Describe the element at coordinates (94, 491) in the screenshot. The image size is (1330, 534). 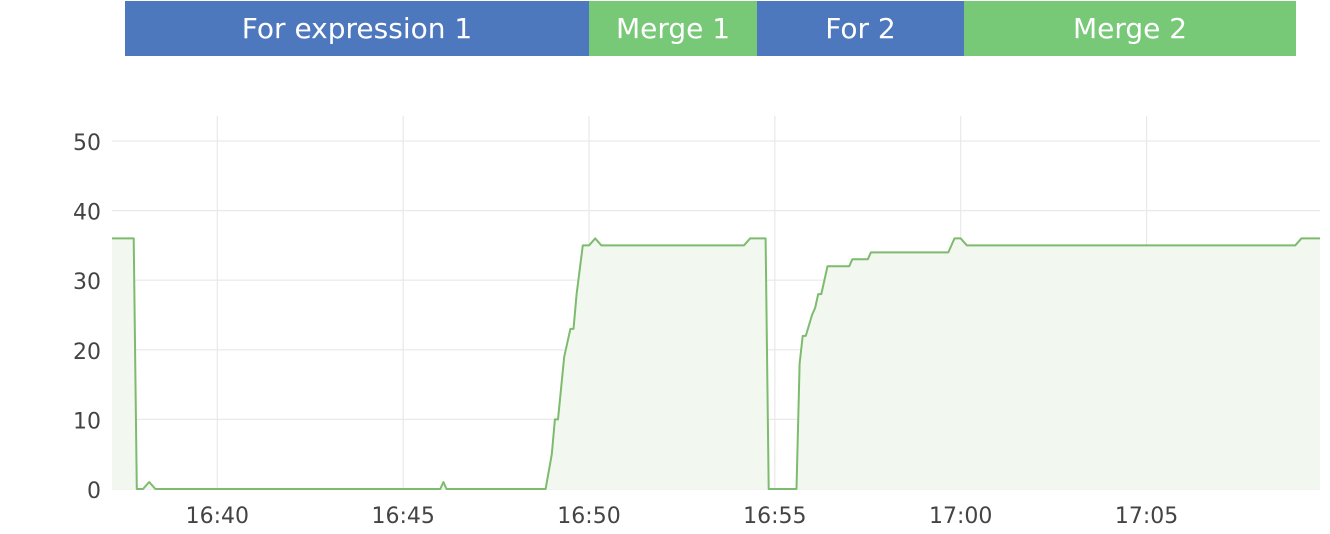
I see `y-tick-label: 0` at that location.